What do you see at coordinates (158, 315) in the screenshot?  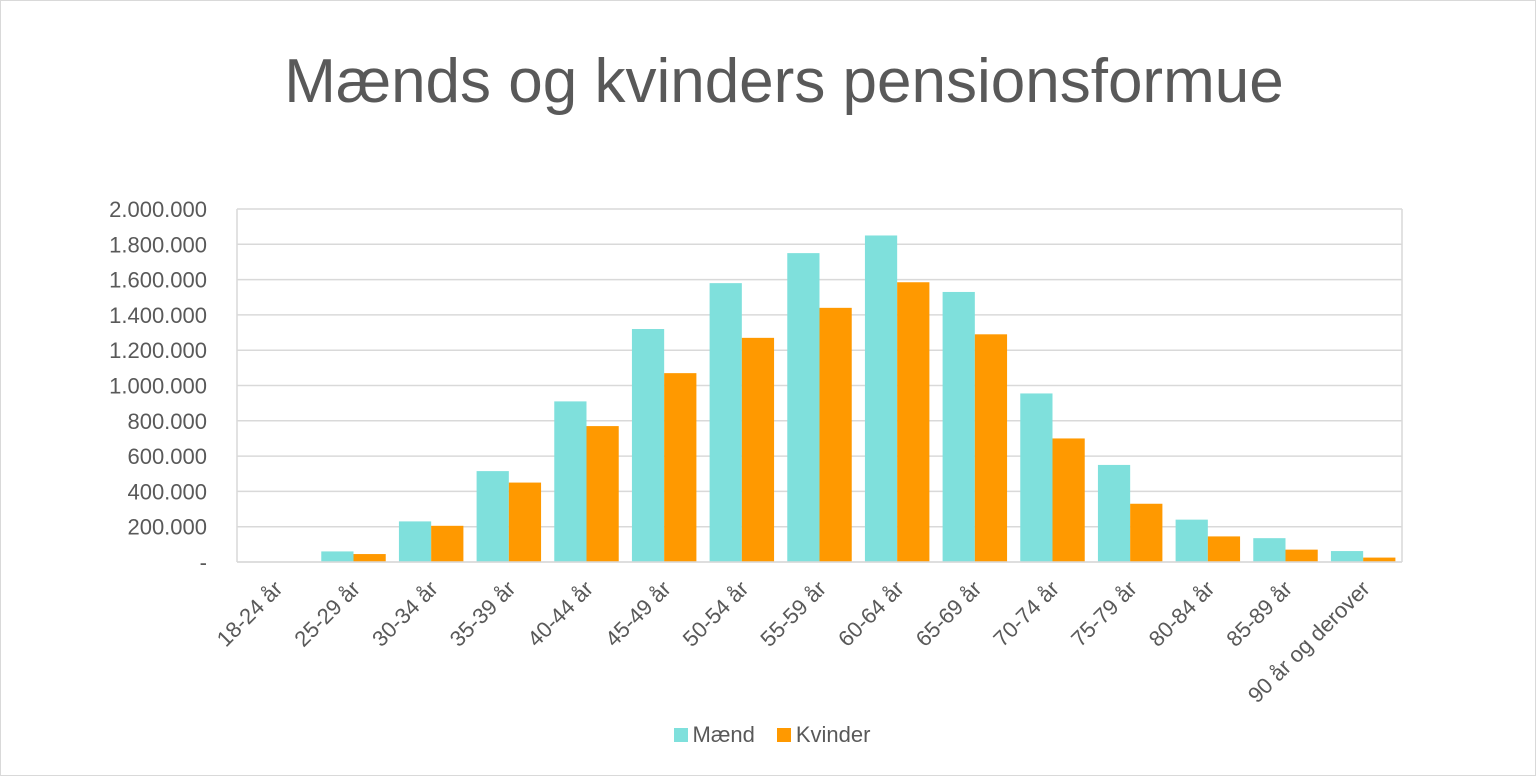 I see `y-tick-label: 1.400.000` at bounding box center [158, 315].